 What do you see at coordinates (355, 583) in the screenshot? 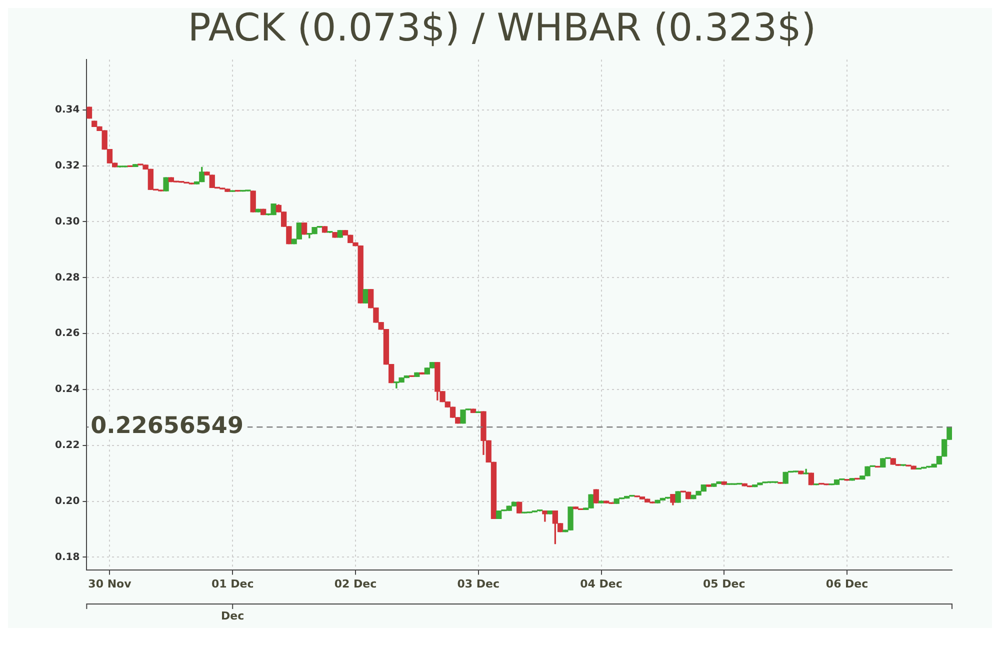
I see `x-tick-label: 02 Dec` at bounding box center [355, 583].